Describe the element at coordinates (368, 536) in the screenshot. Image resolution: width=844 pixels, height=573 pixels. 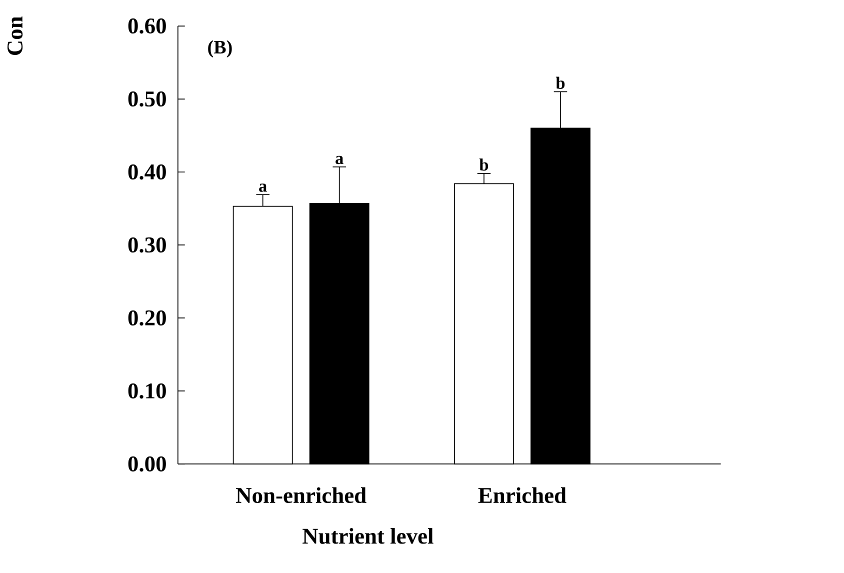
I see `x-axis-title: Nutrient level` at that location.